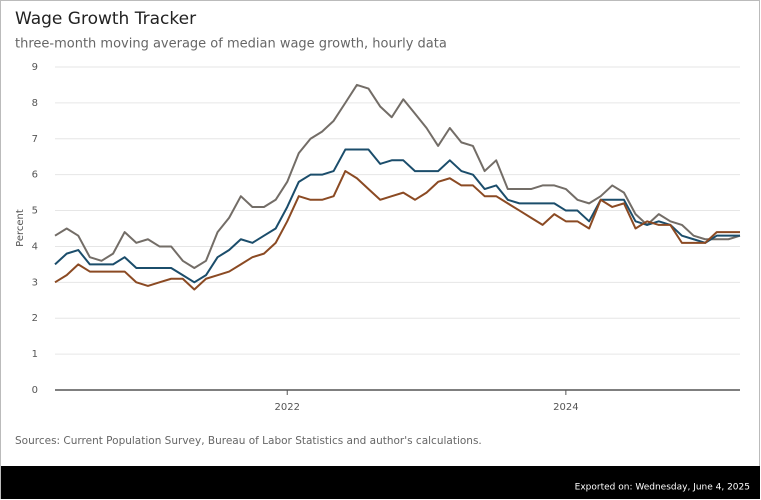 The width and height of the screenshot is (761, 500). What do you see at coordinates (662, 488) in the screenshot?
I see `export-note: Exported on: Wednesday, June 4, 2025` at bounding box center [662, 488].